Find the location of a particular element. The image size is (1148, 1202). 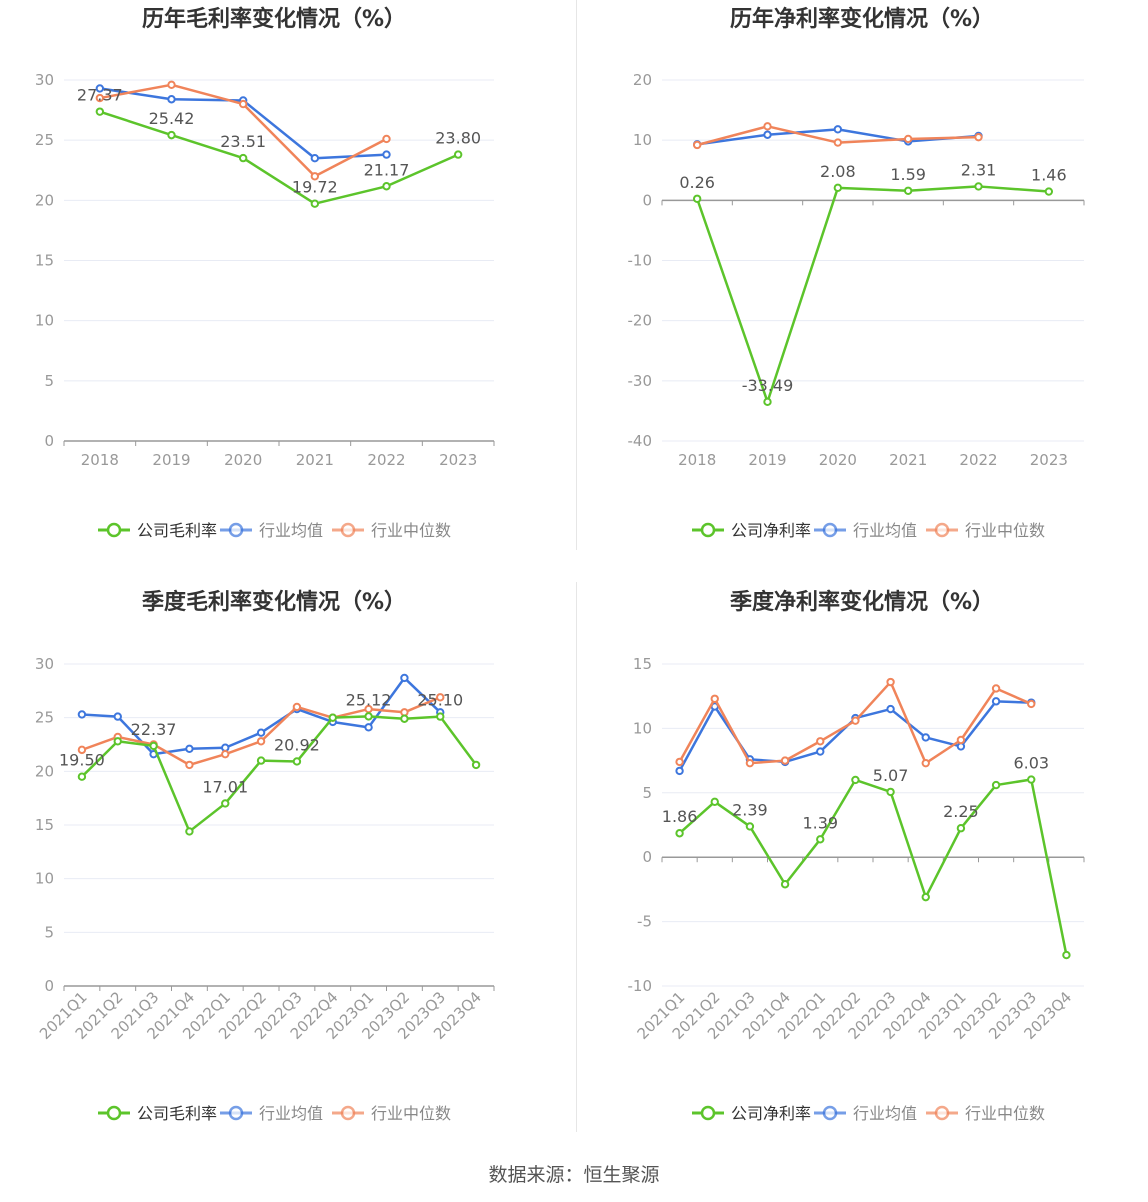

data-label: 25.42 is located at coordinates (172, 118).